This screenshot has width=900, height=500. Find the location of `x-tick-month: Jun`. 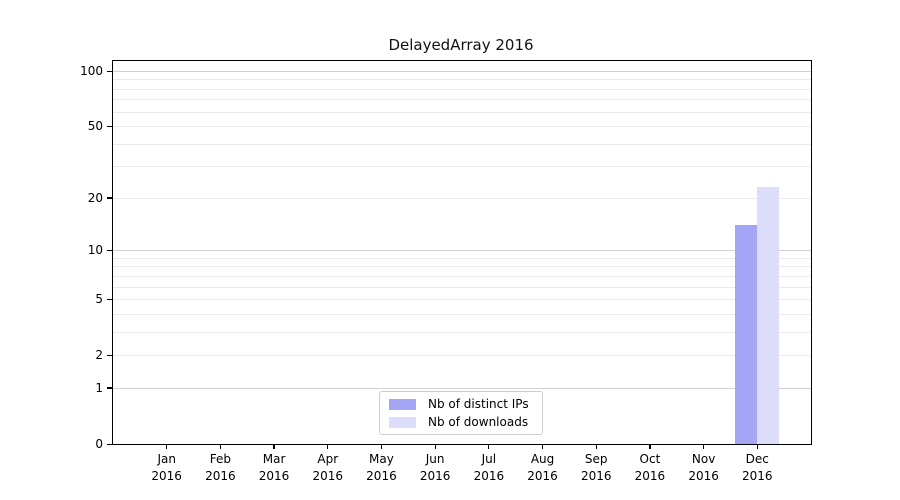

x-tick-month: Jun is located at coordinates (435, 459).